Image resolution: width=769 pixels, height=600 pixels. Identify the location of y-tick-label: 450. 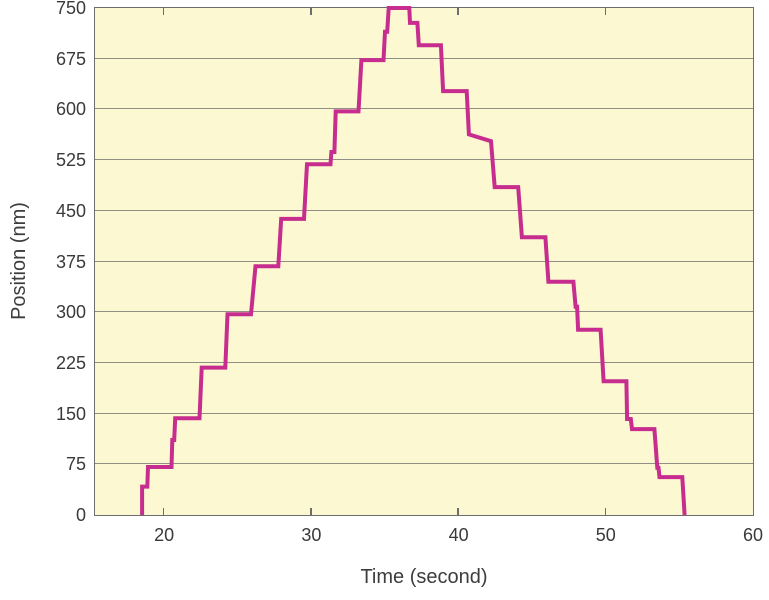
(70, 210).